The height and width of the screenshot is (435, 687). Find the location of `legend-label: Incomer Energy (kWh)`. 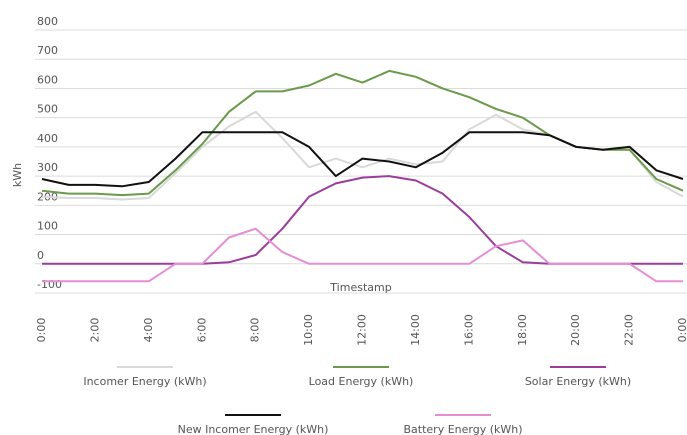

legend-label: Incomer Energy (kWh) is located at coordinates (144, 381).